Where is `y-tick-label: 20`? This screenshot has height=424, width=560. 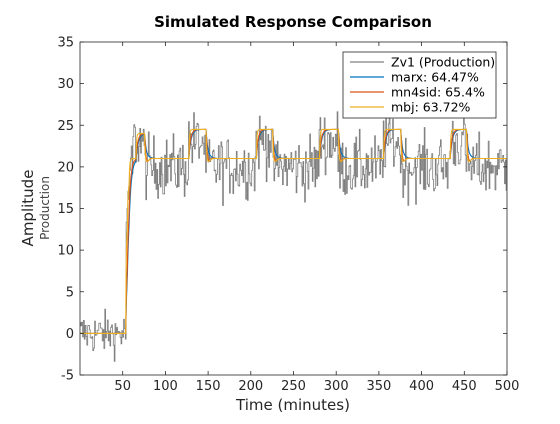
y-tick-label: 20 is located at coordinates (65, 167).